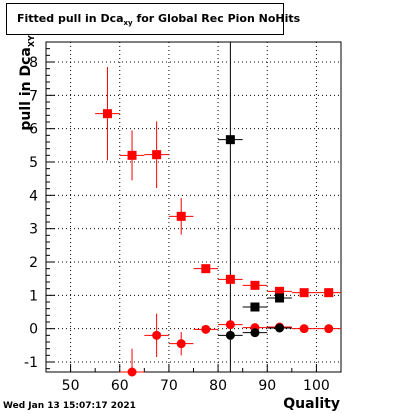 Image resolution: width=400 pixels, height=414 pixels. Describe the element at coordinates (255, 223) in the screenshot. I see `series-black-square` at that location.